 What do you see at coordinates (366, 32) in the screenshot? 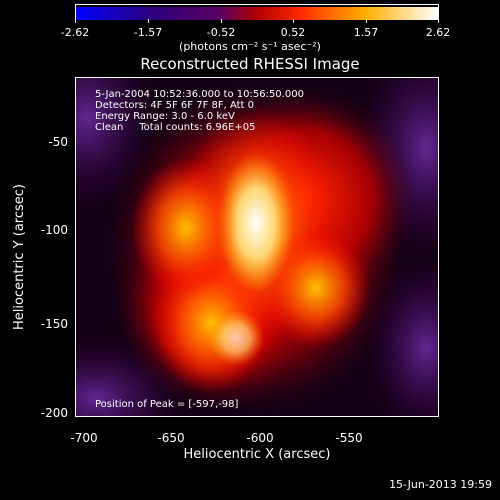
I see `colorbar-tick-label: 1.57` at bounding box center [366, 32].